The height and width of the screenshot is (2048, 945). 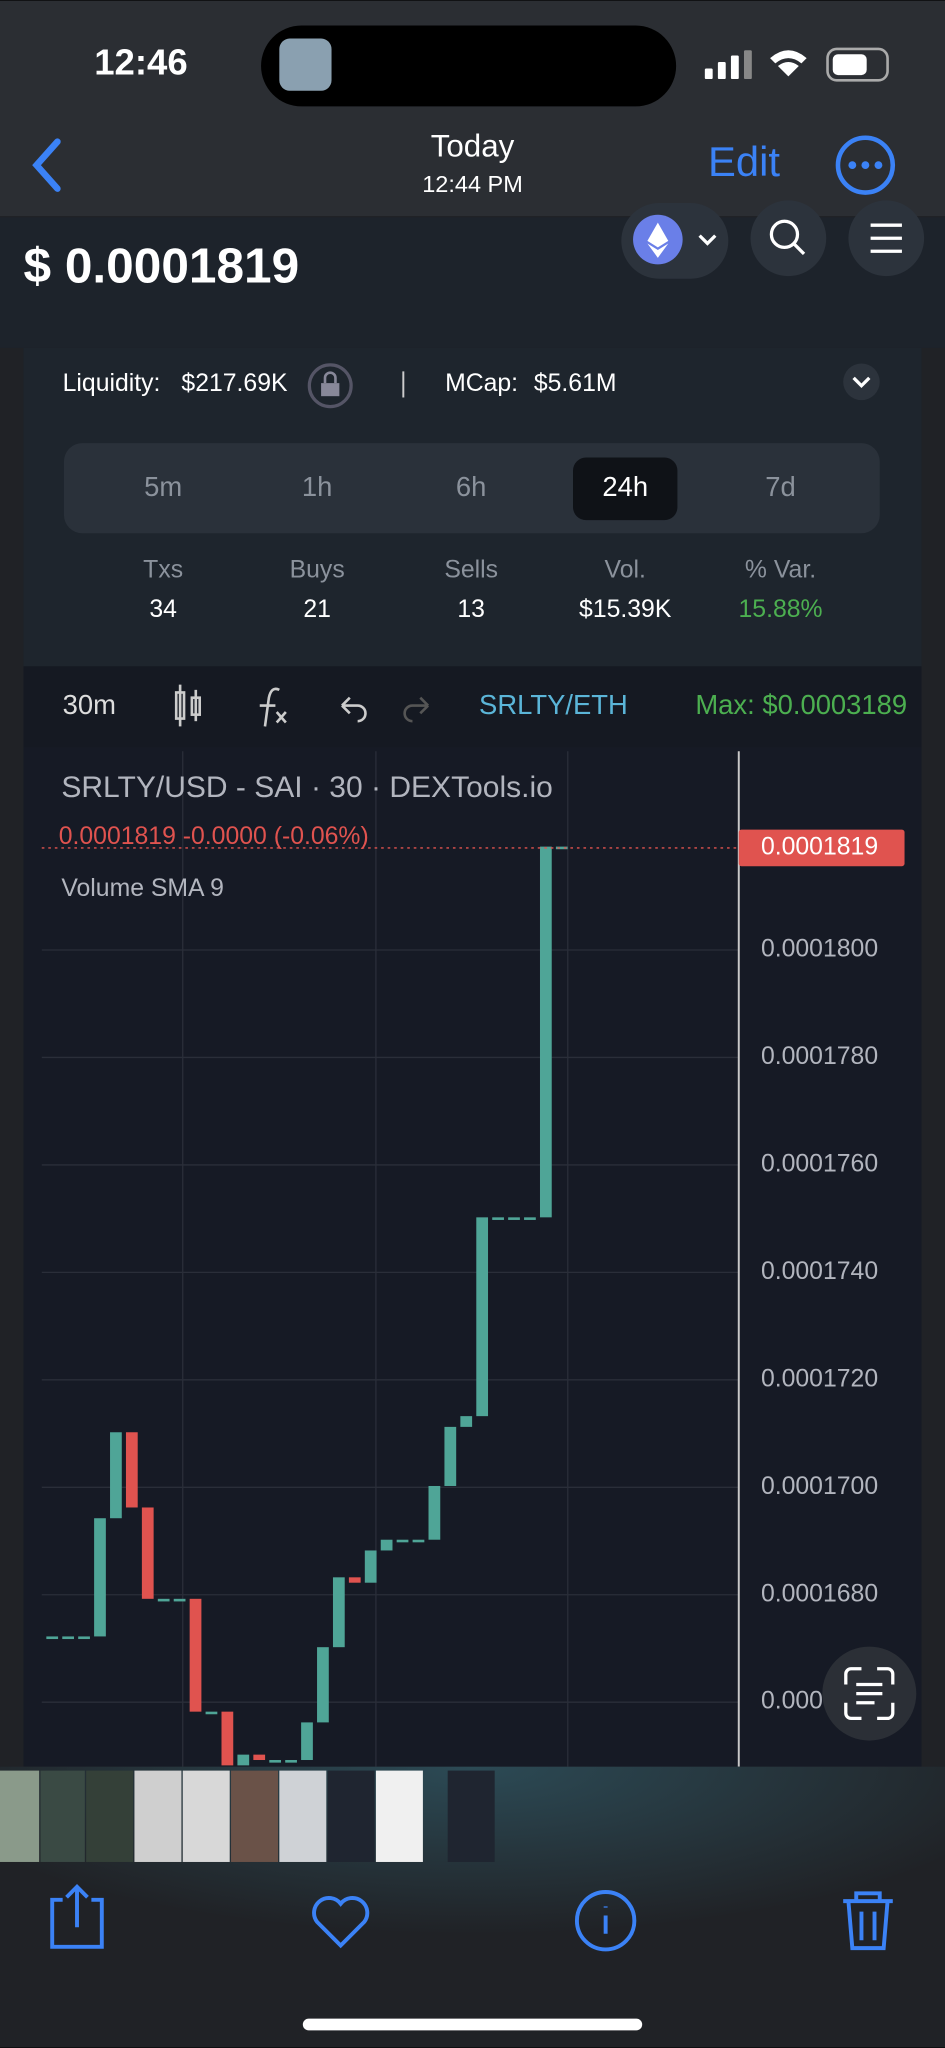 I want to click on last-price-label: 0.0001819, so click(x=819, y=846).